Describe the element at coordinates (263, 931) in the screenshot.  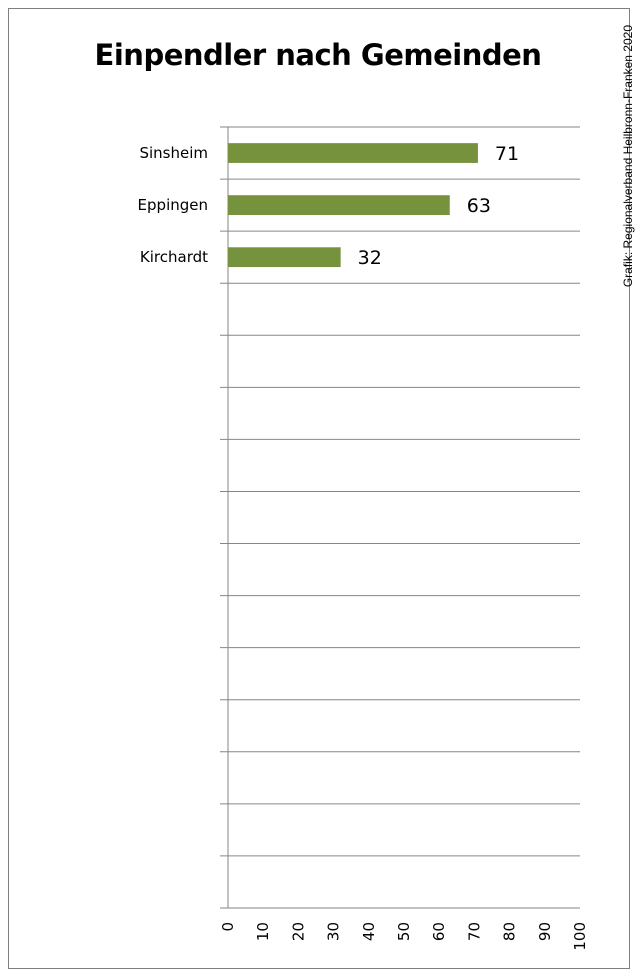
I see `x-tick-label: 10` at that location.